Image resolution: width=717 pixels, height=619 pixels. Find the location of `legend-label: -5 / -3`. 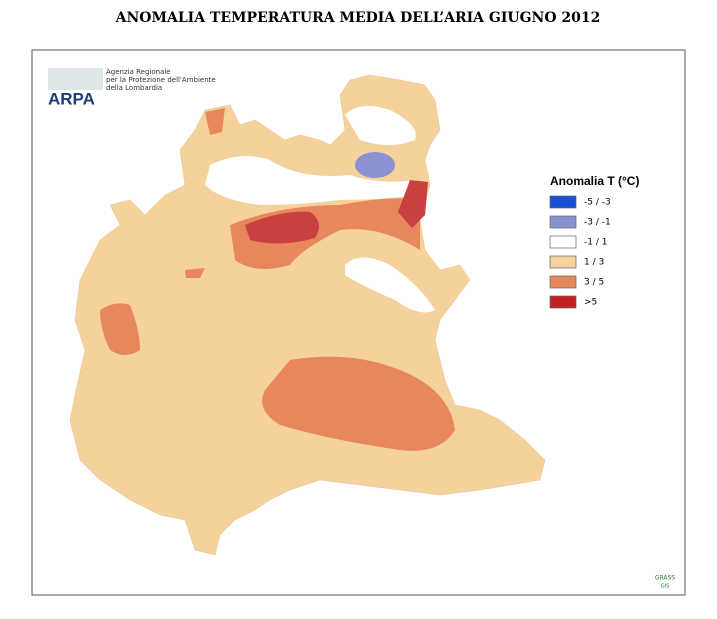

legend-label: -5 / -3 is located at coordinates (597, 203).